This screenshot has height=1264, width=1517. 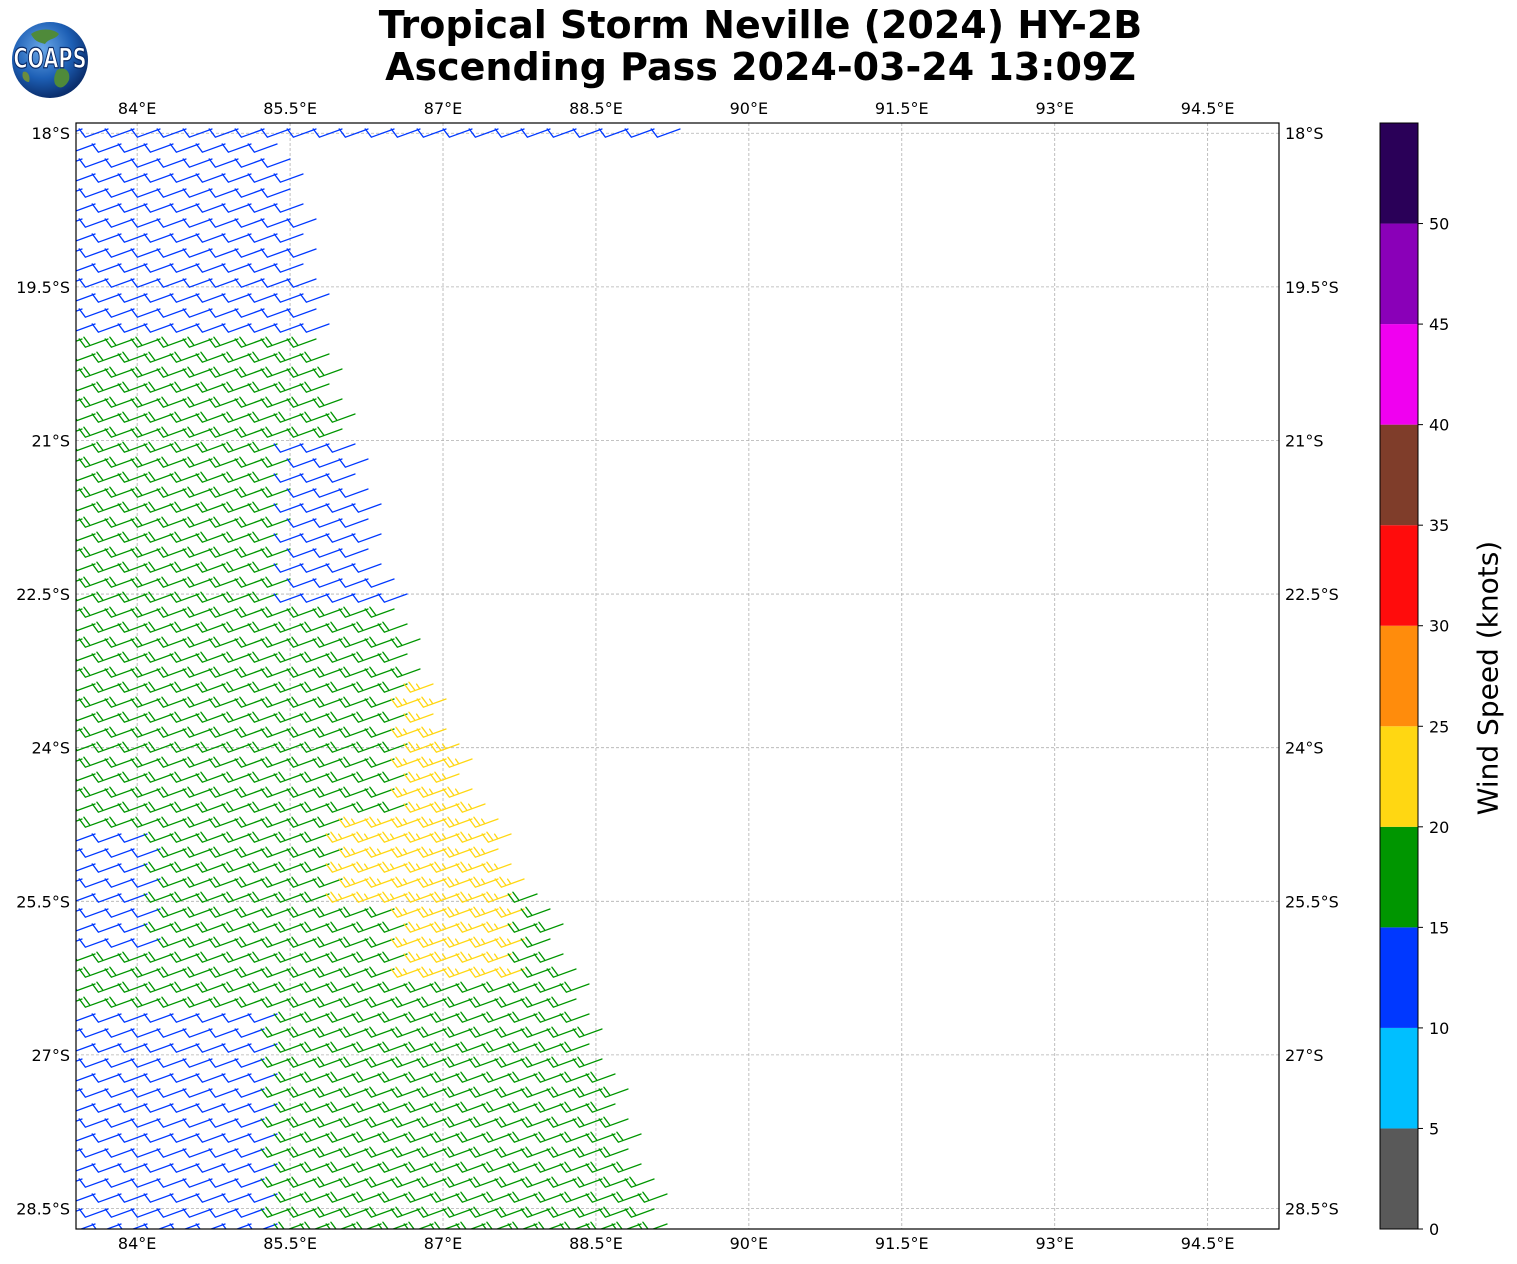 What do you see at coordinates (760, 25) in the screenshot?
I see `map-title-line1: Tropical Storm Neville (2024) HY-2B` at bounding box center [760, 25].